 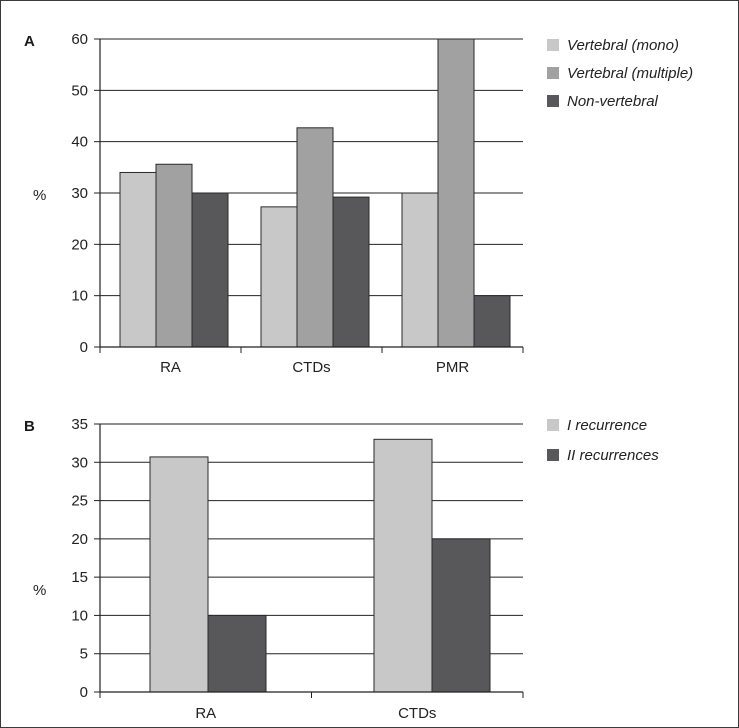 I want to click on panel-a-y-tick-label: 40, so click(x=79, y=142).